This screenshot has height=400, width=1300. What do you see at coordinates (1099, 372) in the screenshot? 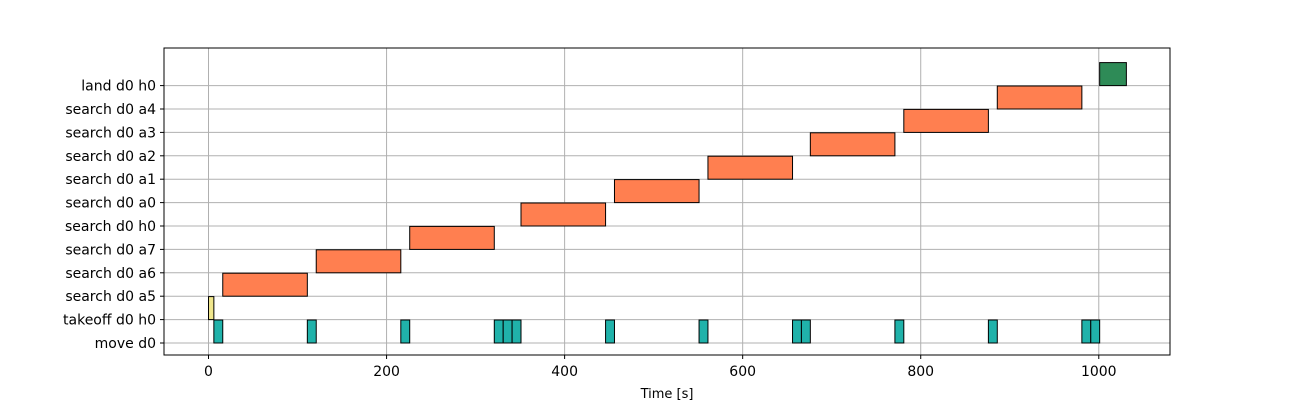
I see `x-tick-label: 1000` at bounding box center [1099, 372].